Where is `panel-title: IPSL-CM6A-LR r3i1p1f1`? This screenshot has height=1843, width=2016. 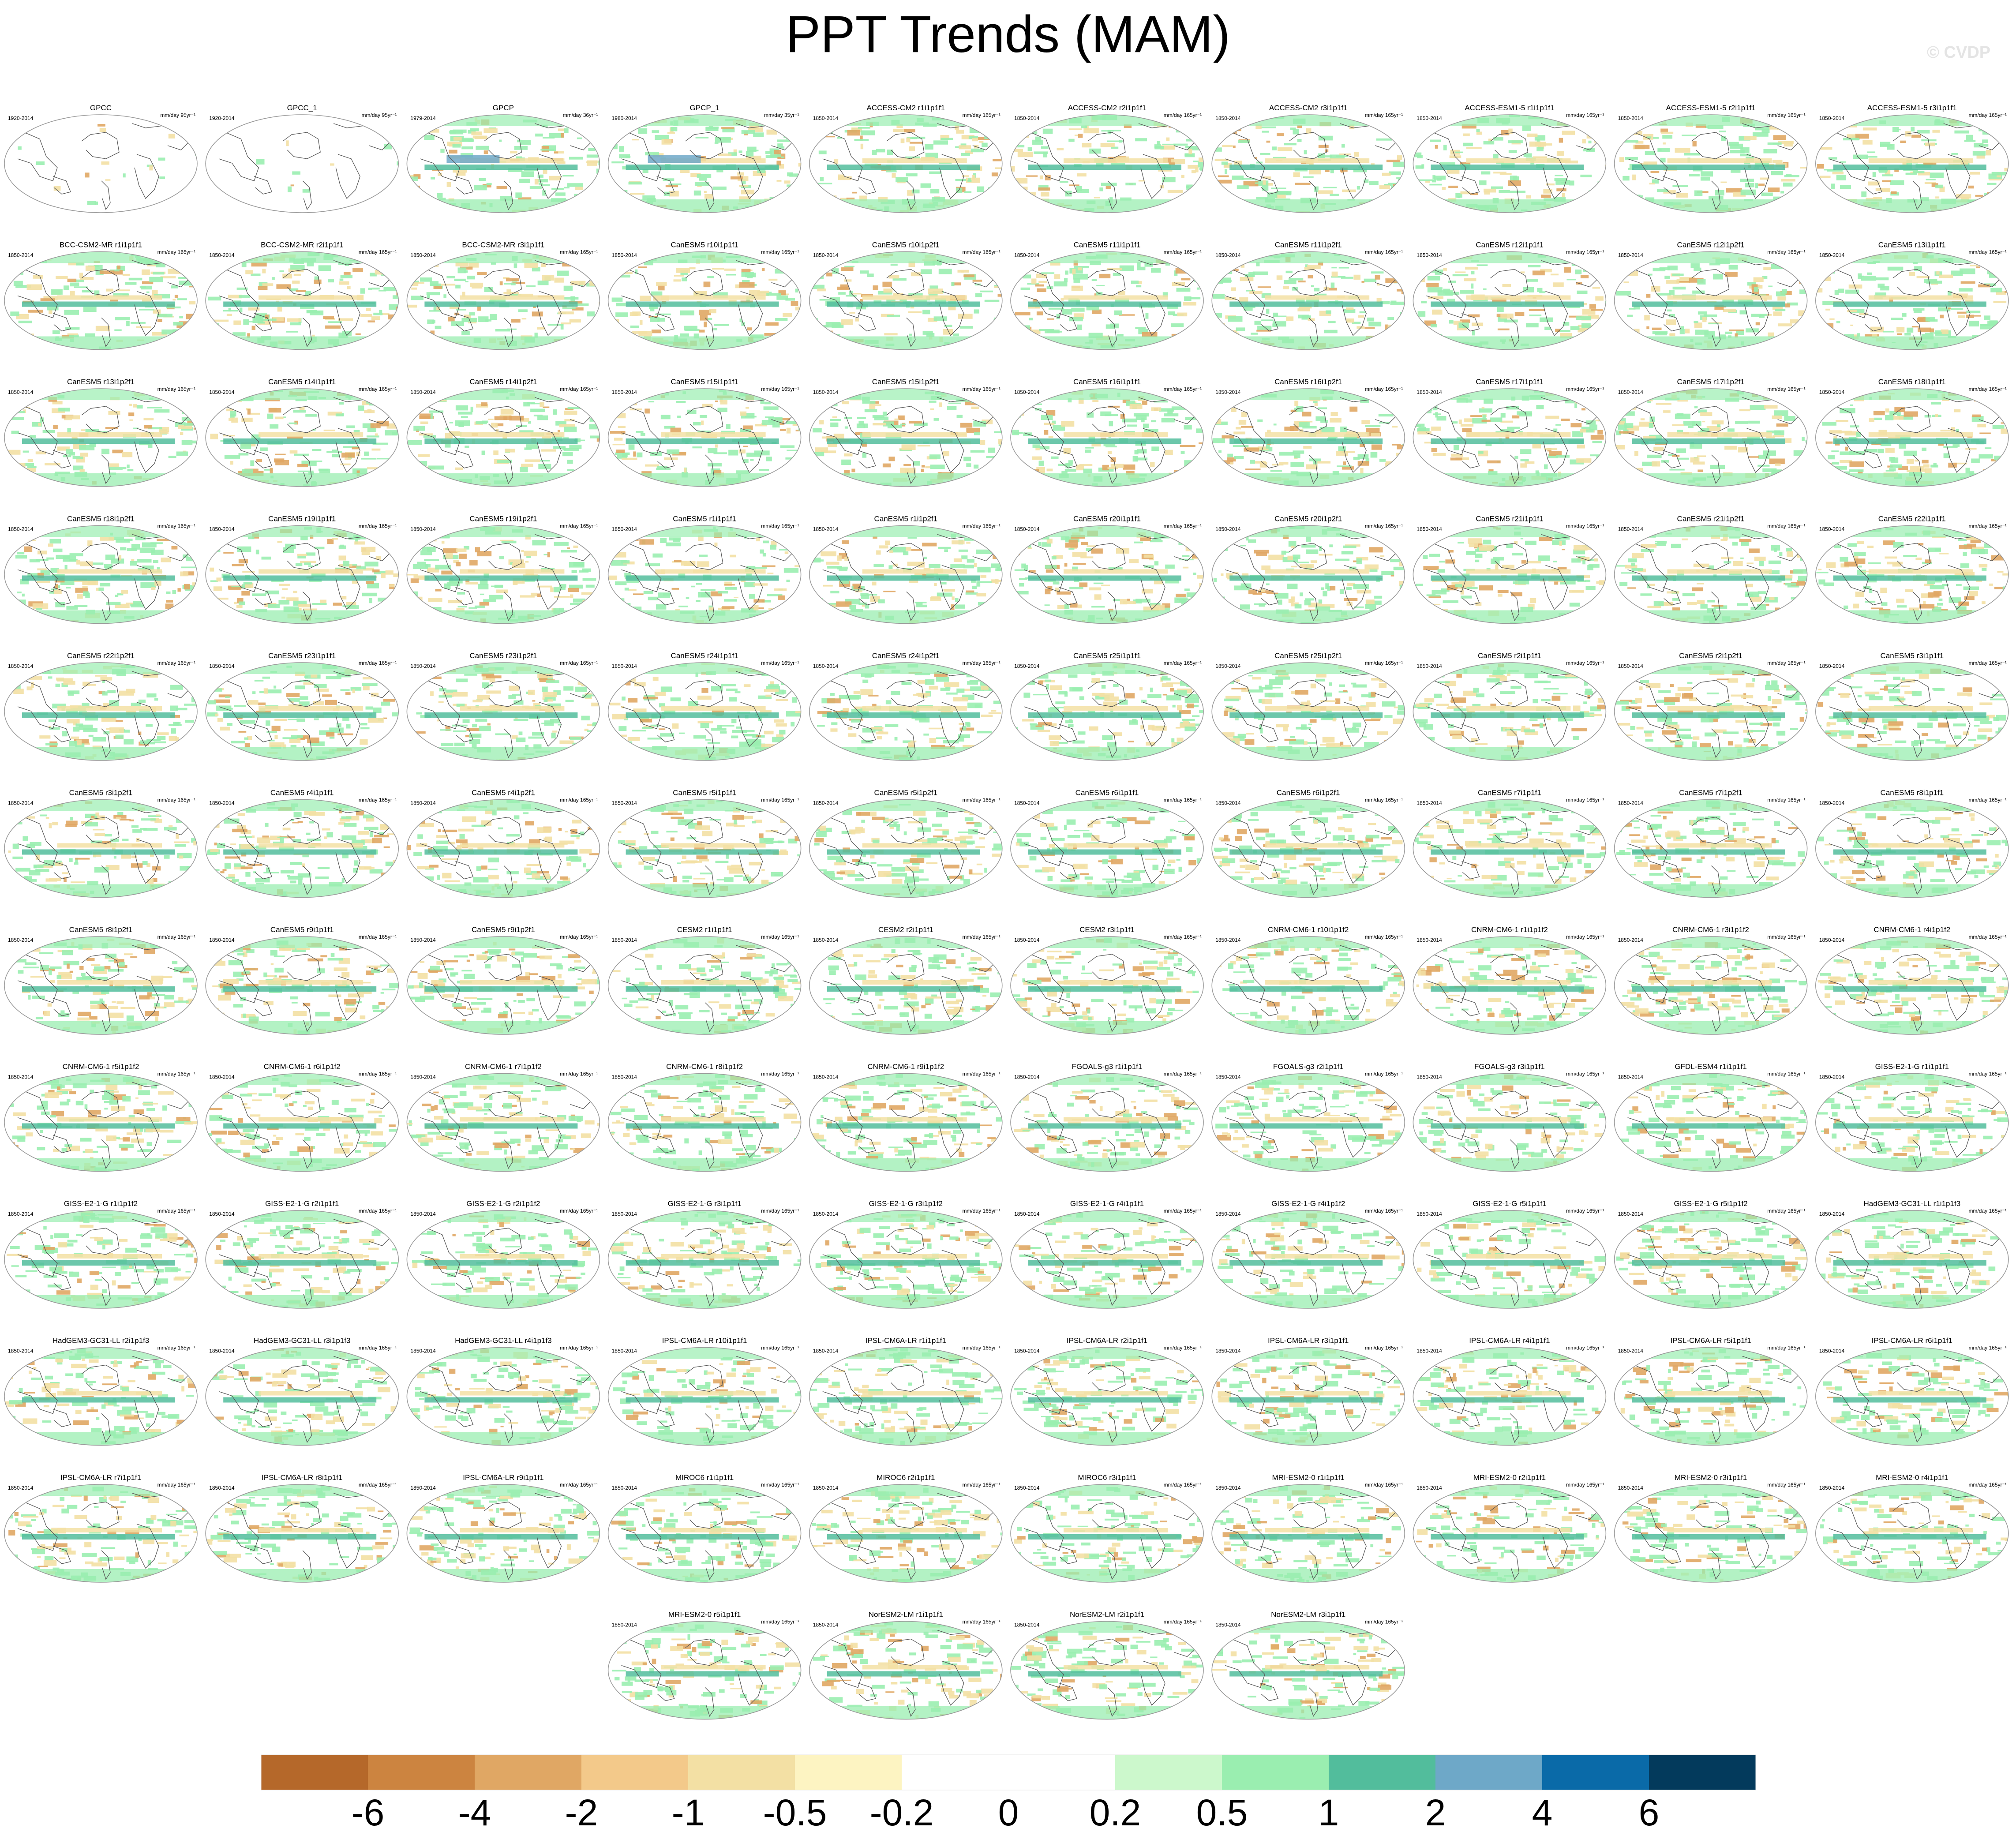
panel-title: IPSL-CM6A-LR r3i1p1f1 is located at coordinates (1309, 1341).